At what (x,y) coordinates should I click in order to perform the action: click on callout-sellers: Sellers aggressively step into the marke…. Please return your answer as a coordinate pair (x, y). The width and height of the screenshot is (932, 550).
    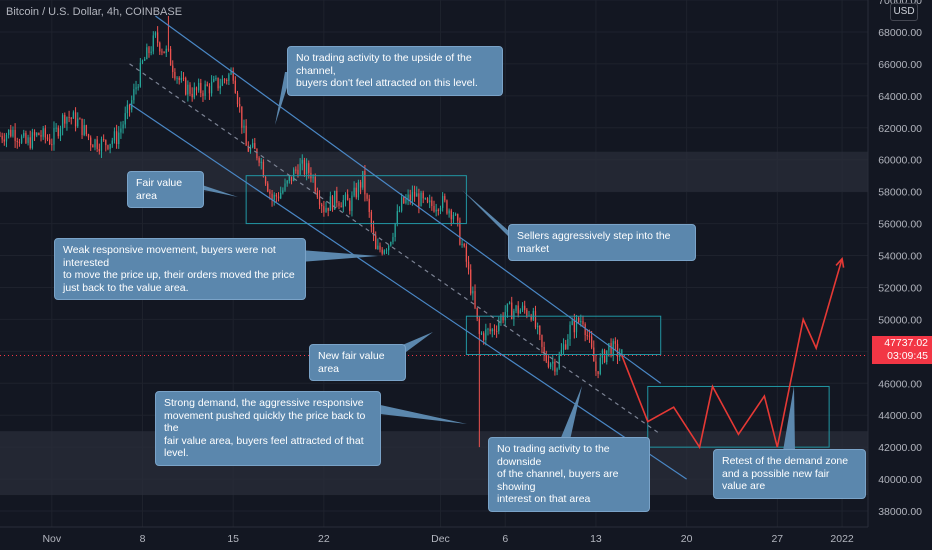
    Looking at the image, I should click on (602, 242).